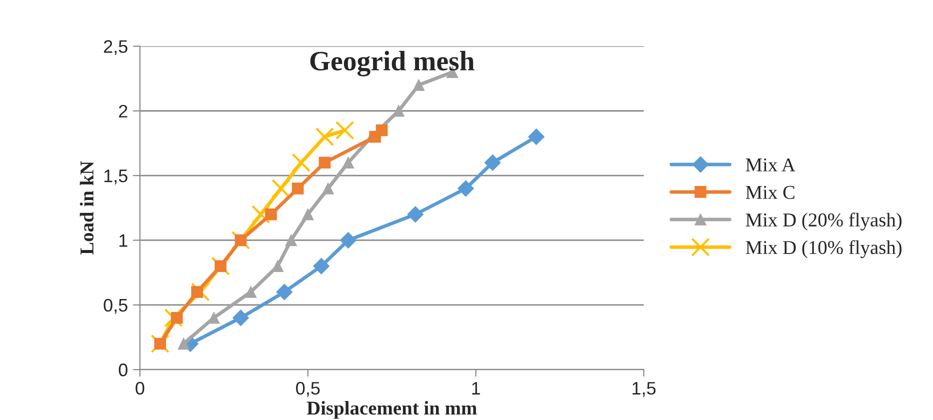 This screenshot has height=420, width=933. Describe the element at coordinates (824, 221) in the screenshot. I see `legend-label: Mix D (20% flyash)` at that location.